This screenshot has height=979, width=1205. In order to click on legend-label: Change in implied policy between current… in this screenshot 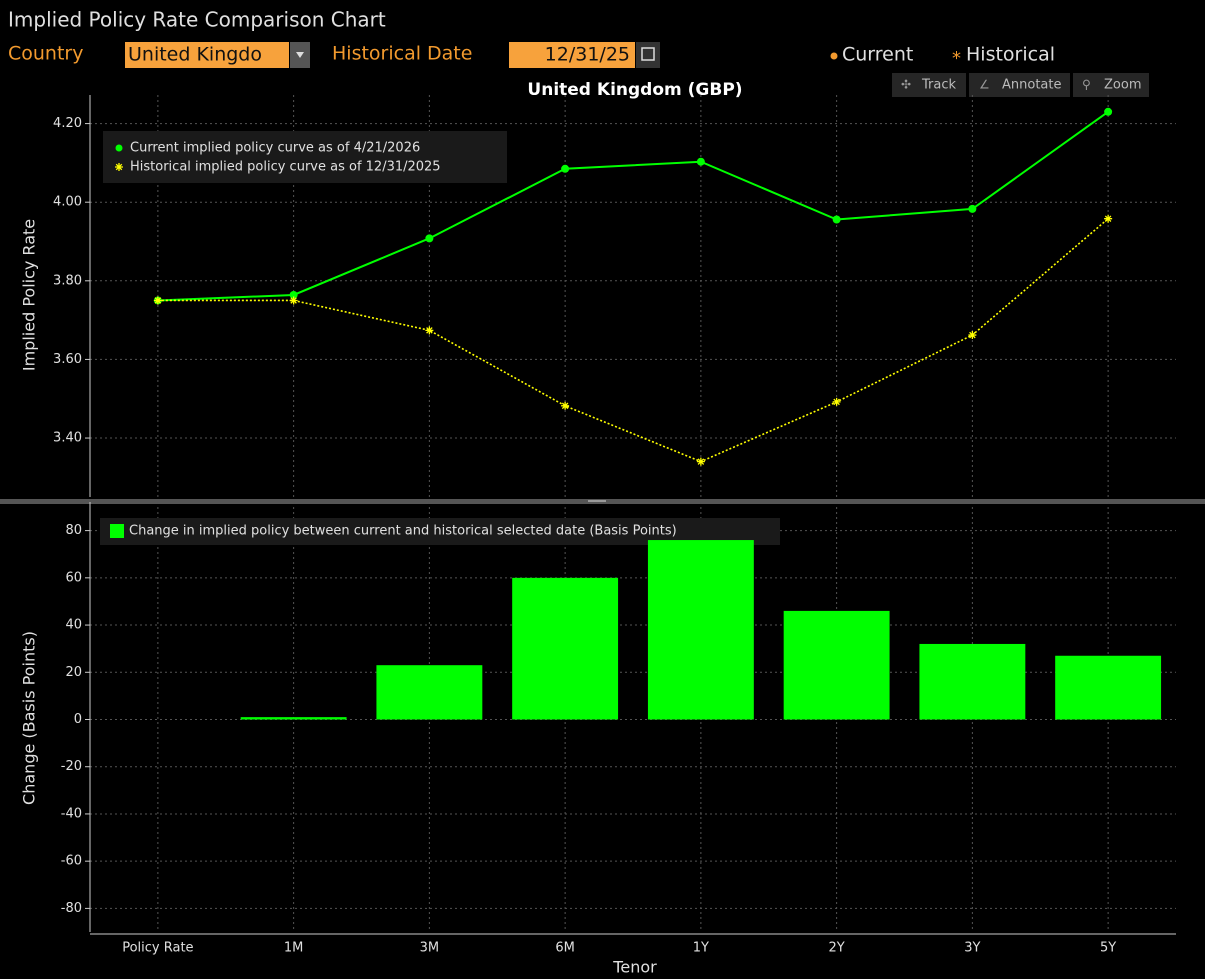, I will do `click(403, 531)`.